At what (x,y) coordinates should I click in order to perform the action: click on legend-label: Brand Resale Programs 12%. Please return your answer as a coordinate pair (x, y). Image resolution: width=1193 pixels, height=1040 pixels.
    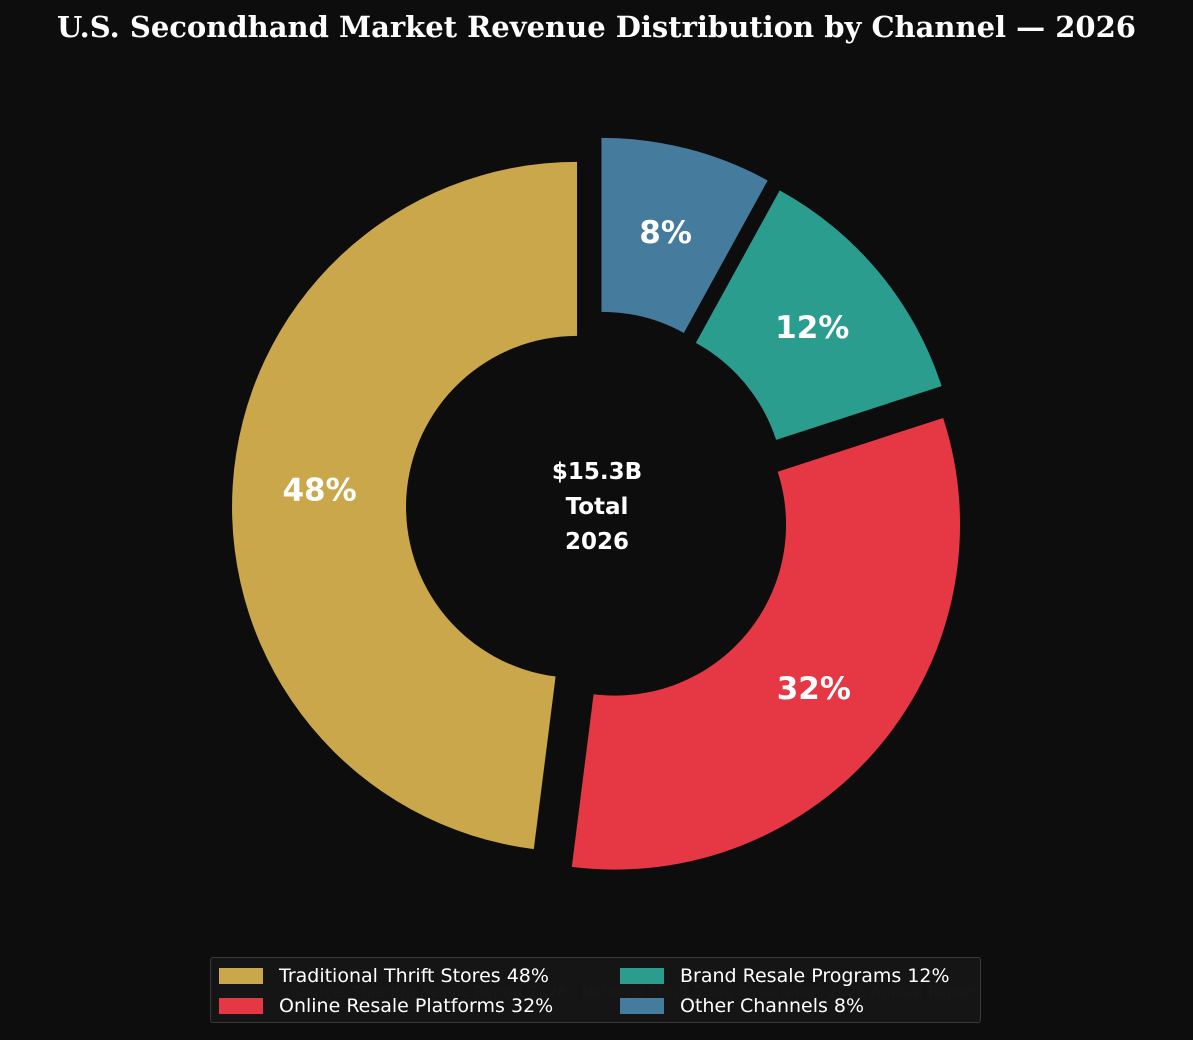
    Looking at the image, I should click on (815, 976).